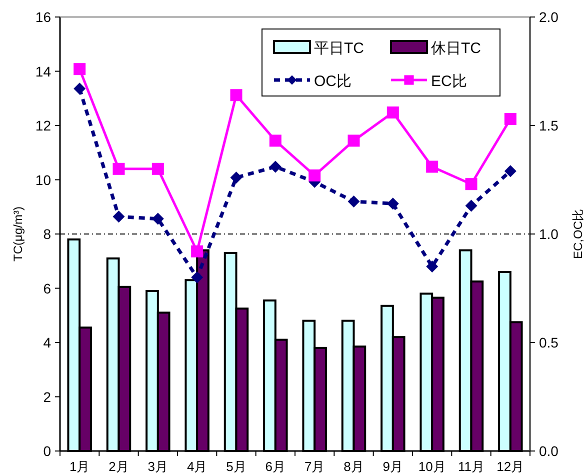  What do you see at coordinates (549, 342) in the screenshot?
I see `y2-tick-label: 0.5` at bounding box center [549, 342].